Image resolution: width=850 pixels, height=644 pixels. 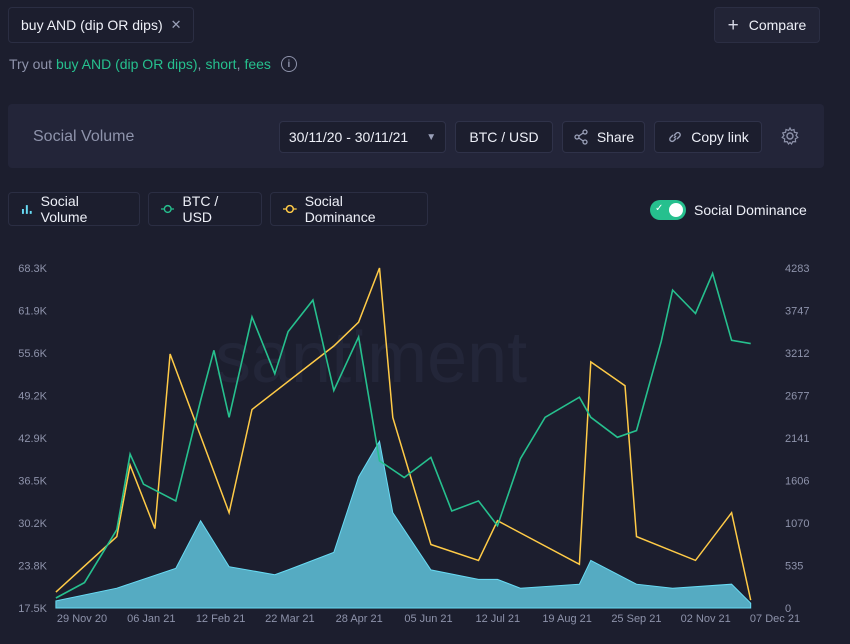 I want to click on compare-button: + Compare, so click(x=767, y=25).